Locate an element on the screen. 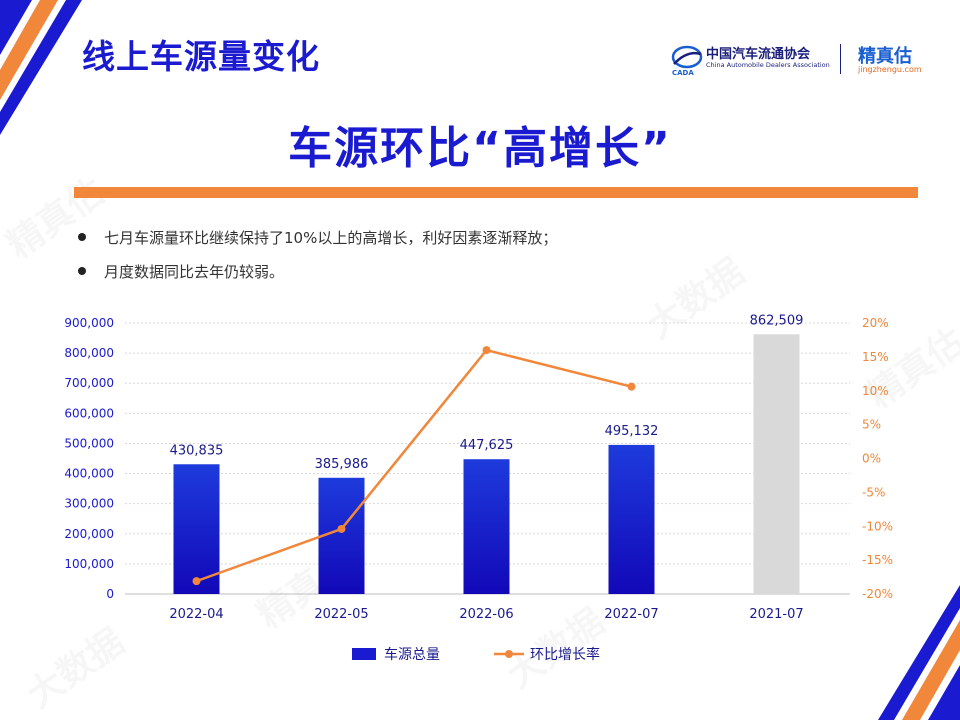 This screenshot has height=720, width=960. x-axis-tick-label: 2021-07 is located at coordinates (776, 614).